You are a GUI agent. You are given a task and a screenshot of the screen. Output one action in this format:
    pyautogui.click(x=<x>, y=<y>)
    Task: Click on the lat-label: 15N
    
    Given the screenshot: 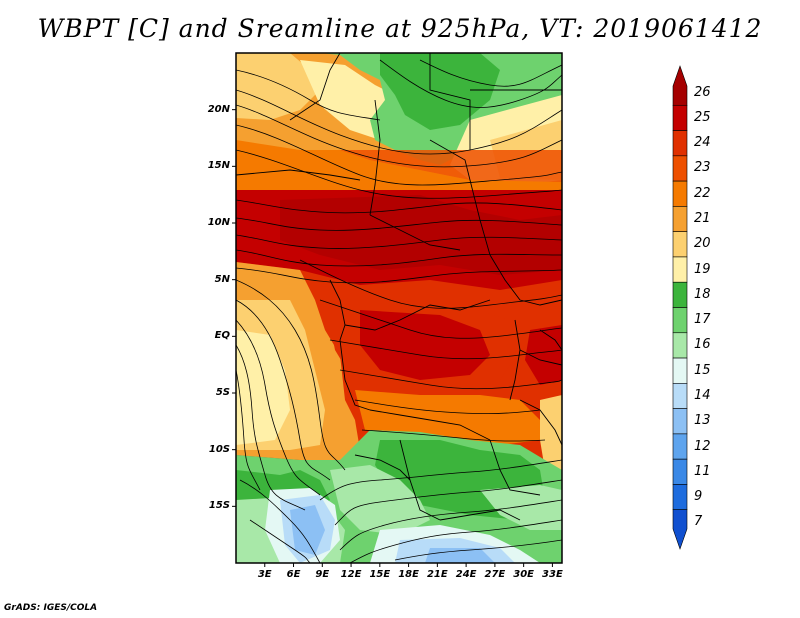 What is the action you would take?
    pyautogui.click(x=218, y=166)
    